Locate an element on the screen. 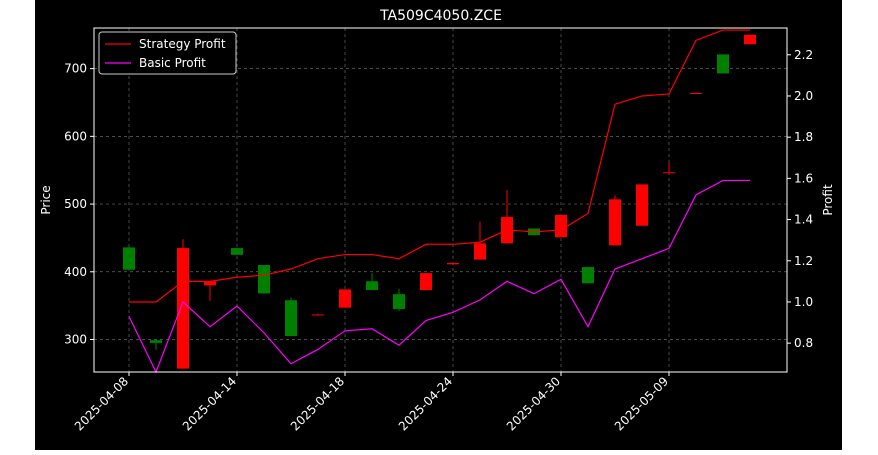  right-y-tick-label: 2.2 is located at coordinates (803, 55).